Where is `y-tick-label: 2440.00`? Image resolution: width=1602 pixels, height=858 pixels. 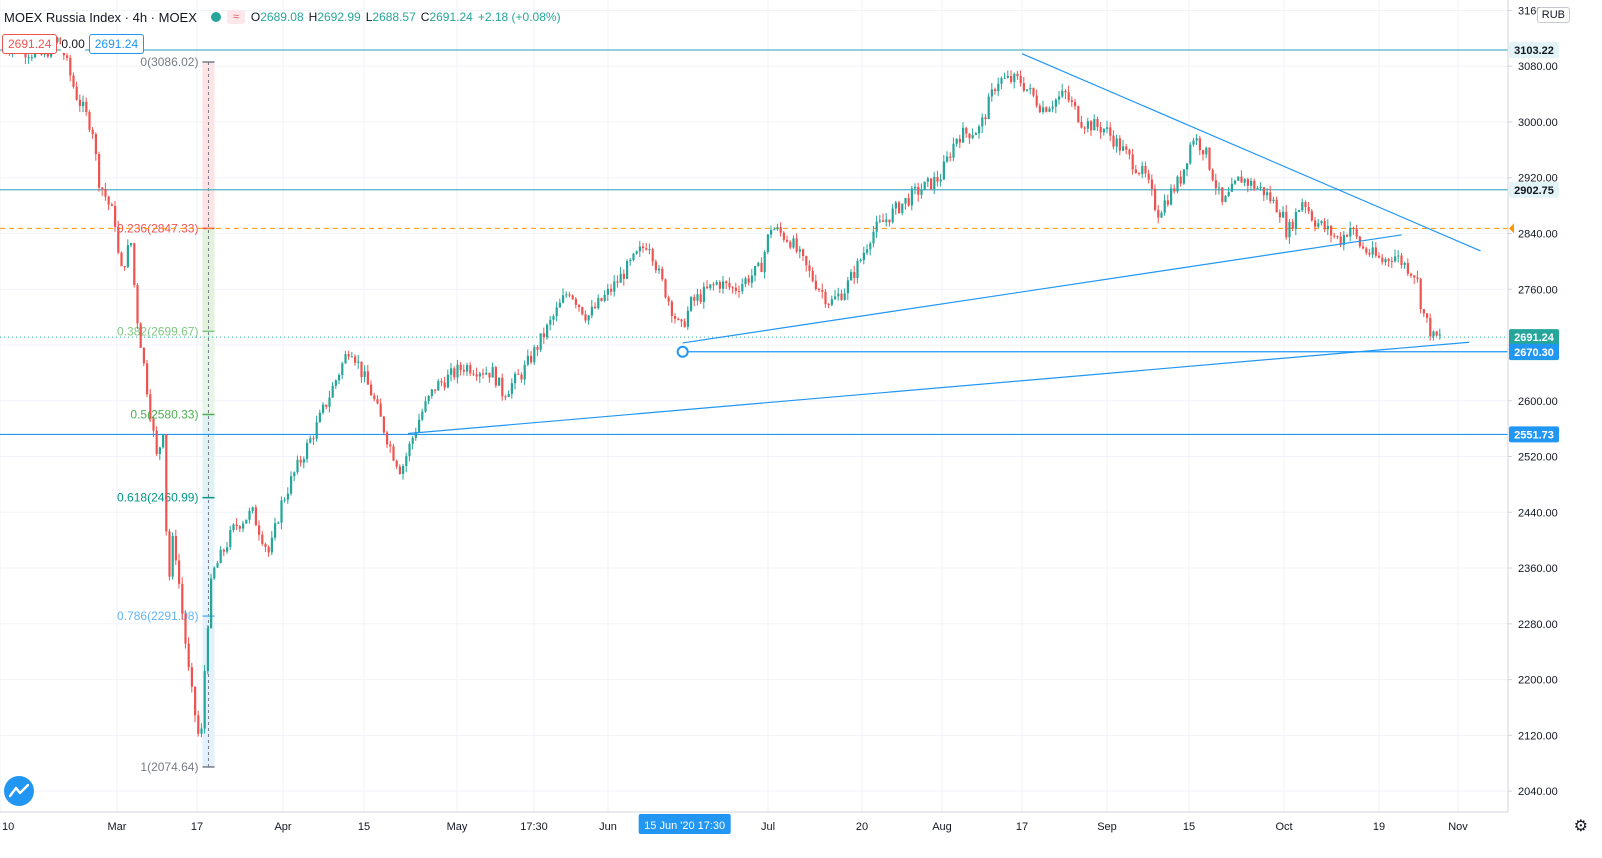
y-tick-label: 2440.00 is located at coordinates (1538, 513).